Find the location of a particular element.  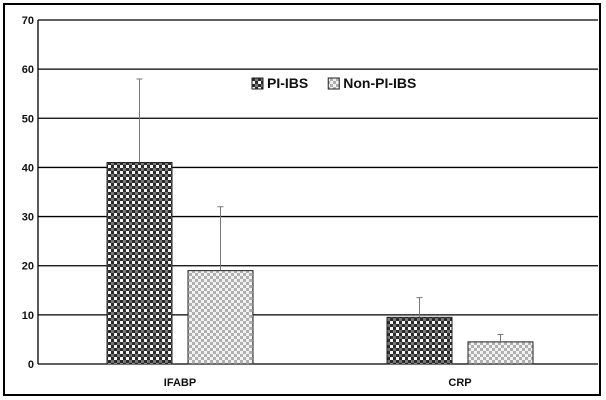

y-tick-label: 60 is located at coordinates (28, 70).